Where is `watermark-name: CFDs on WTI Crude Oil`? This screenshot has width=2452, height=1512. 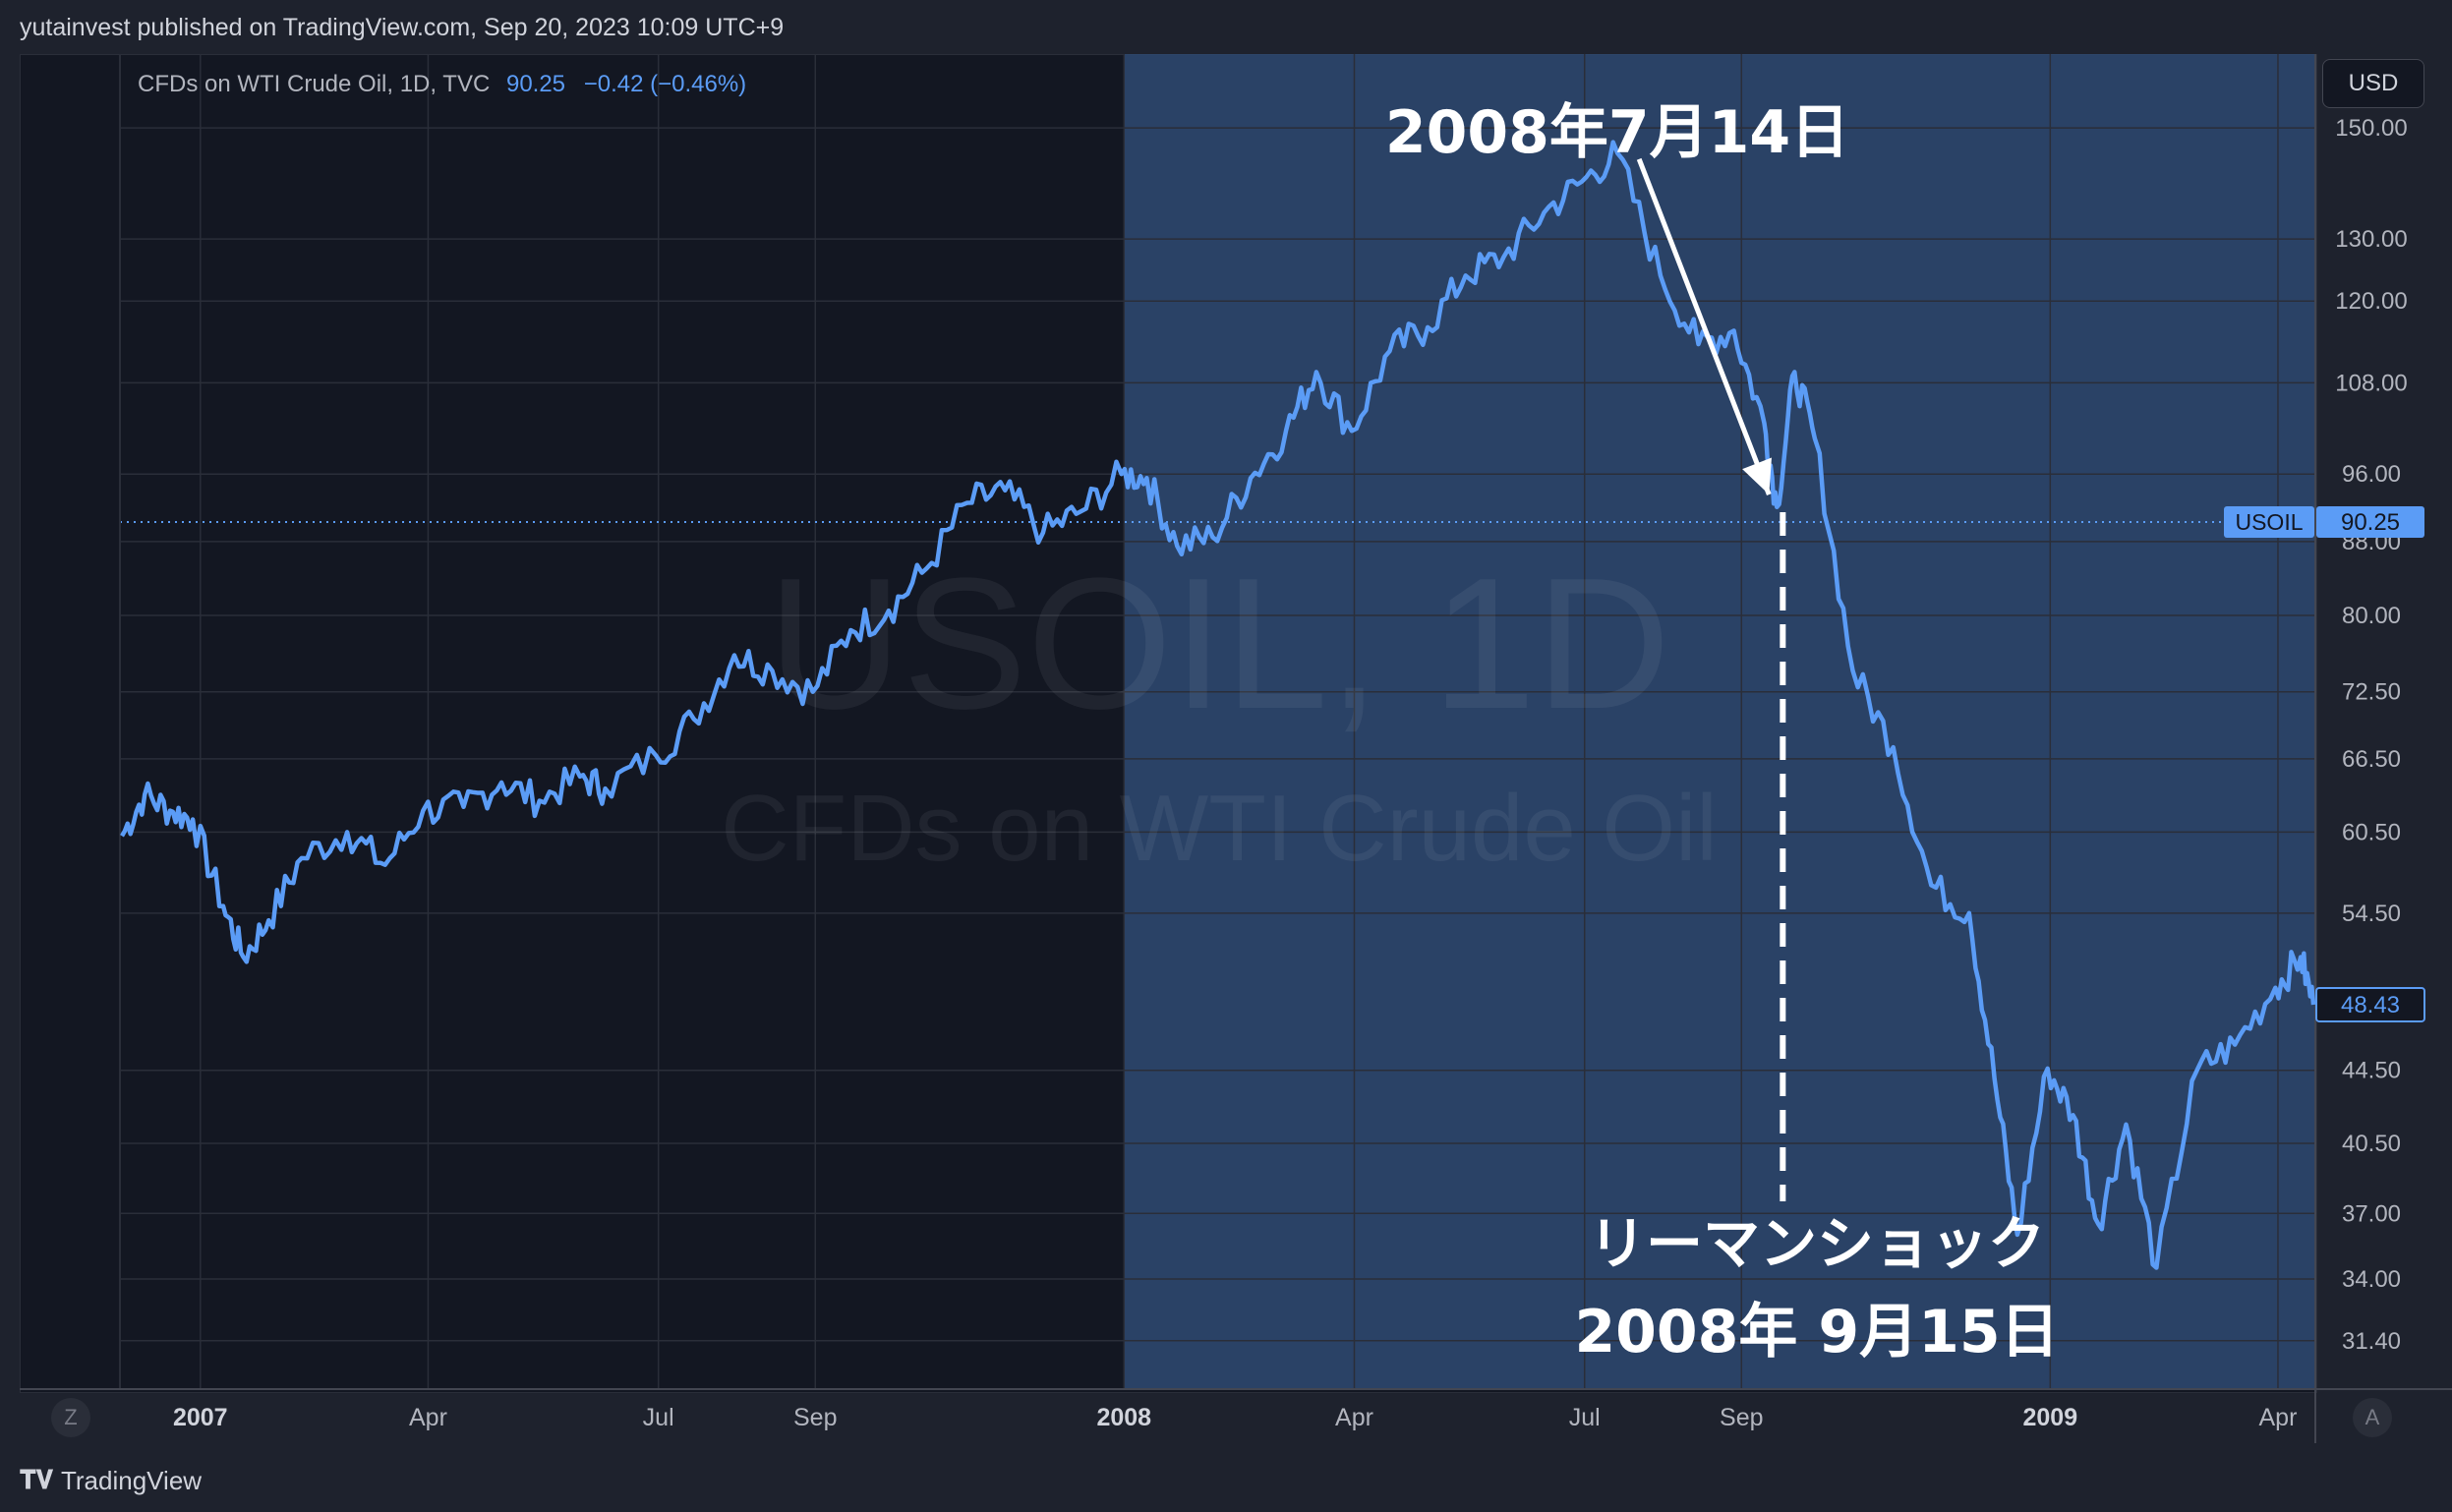
watermark-name: CFDs on WTI Crude Oil is located at coordinates (1219, 828).